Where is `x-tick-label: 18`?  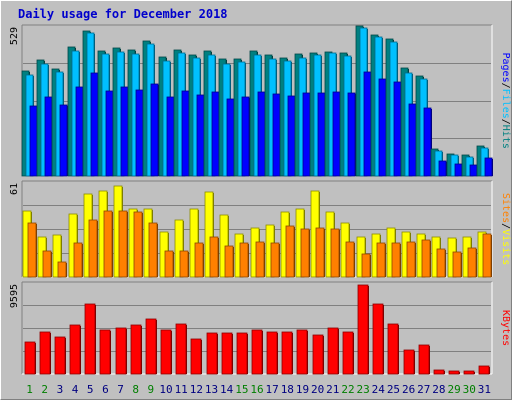
x-tick-label: 18 is located at coordinates (287, 389).